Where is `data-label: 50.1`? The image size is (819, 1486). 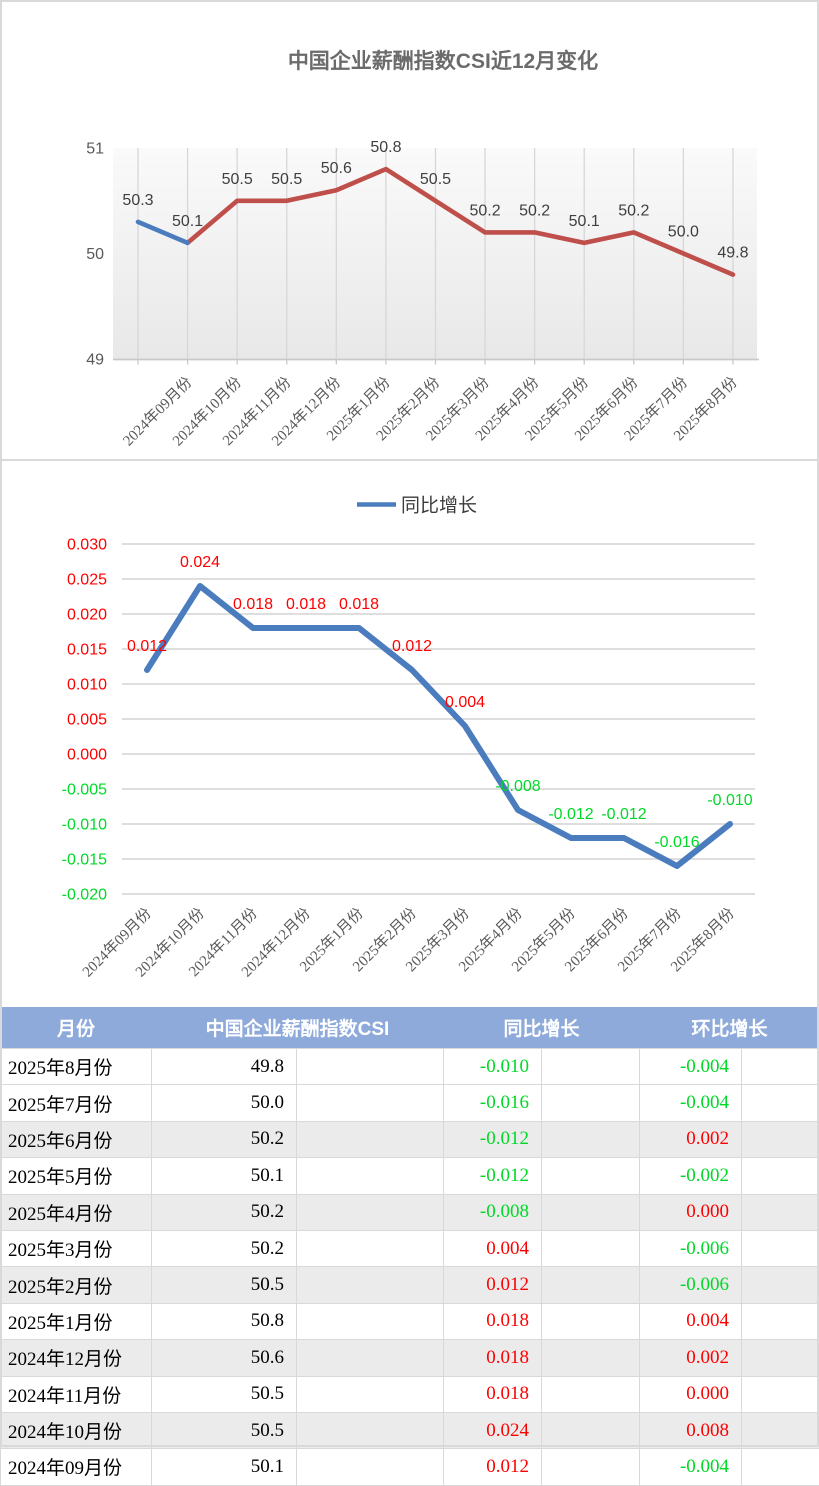 data-label: 50.1 is located at coordinates (584, 221).